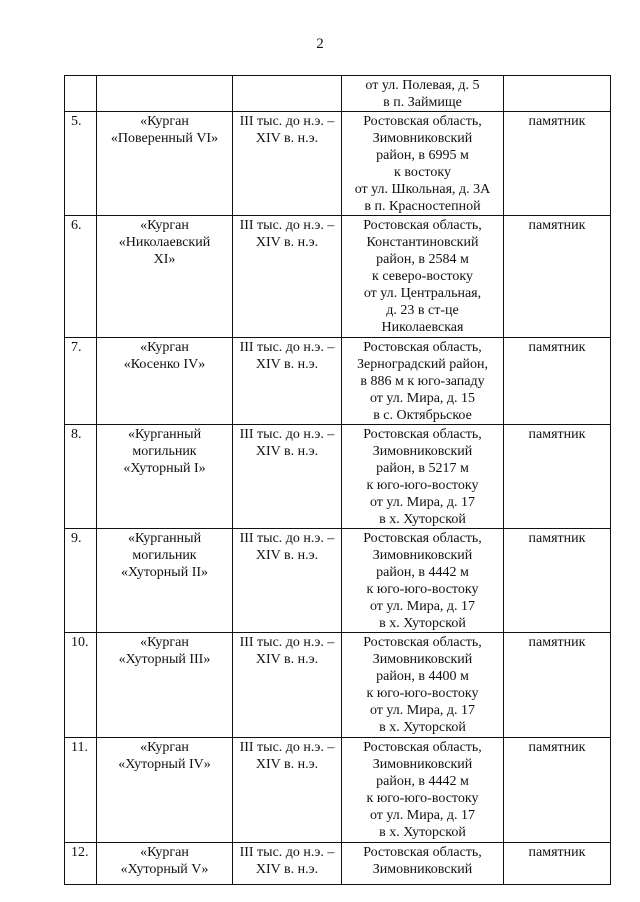 The width and height of the screenshot is (640, 902). Describe the element at coordinates (80, 685) in the screenshot. I see `number-cell: 10.` at that location.